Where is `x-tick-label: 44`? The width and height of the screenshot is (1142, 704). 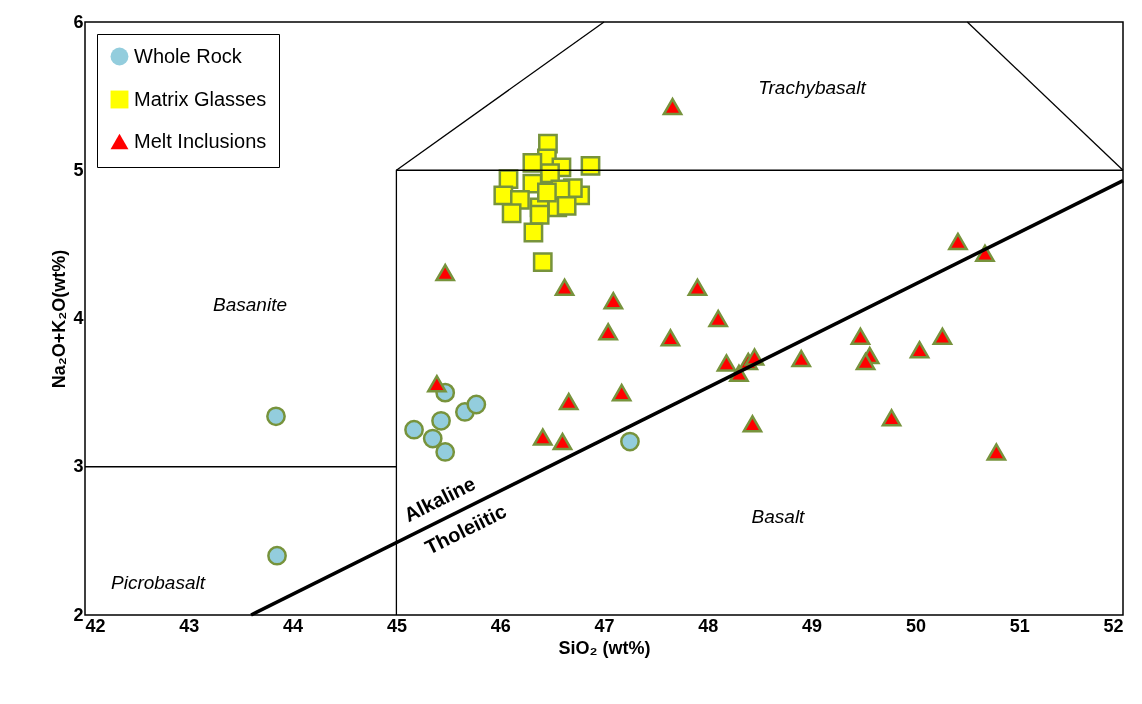
x-tick-label: 44 is located at coordinates (293, 625).